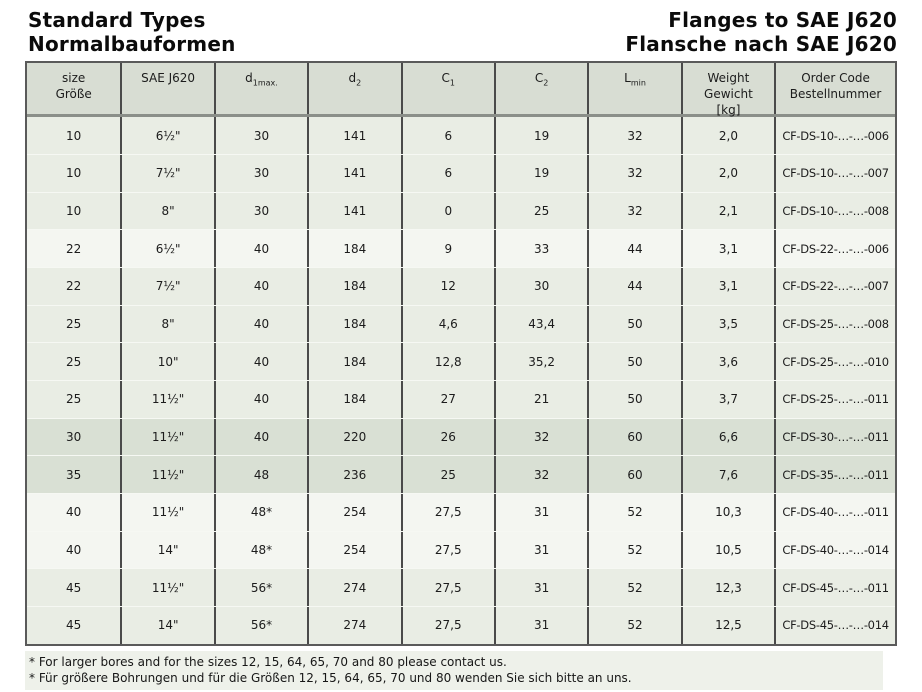 This screenshot has width=922, height=692. Describe the element at coordinates (540, 135) in the screenshot. I see `cell-c2: 19` at that location.